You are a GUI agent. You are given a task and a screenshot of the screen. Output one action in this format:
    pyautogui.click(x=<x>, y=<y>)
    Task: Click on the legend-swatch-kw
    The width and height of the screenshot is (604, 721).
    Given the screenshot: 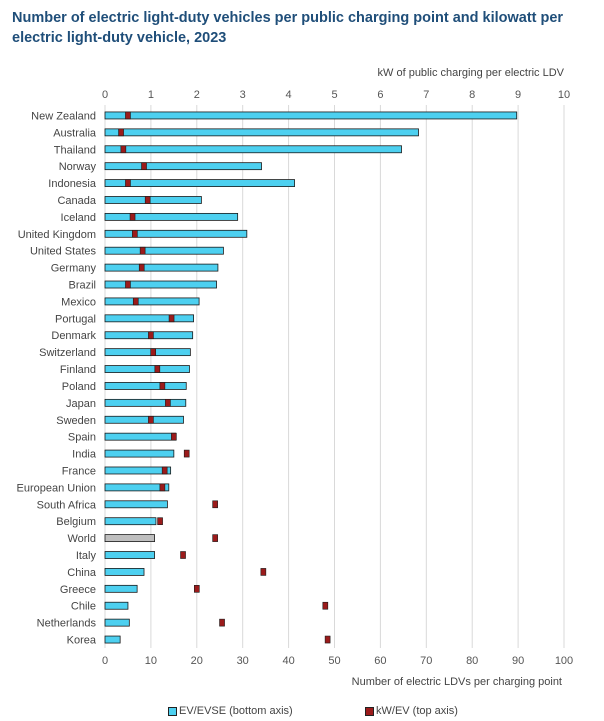 What is the action you would take?
    pyautogui.click(x=369, y=711)
    